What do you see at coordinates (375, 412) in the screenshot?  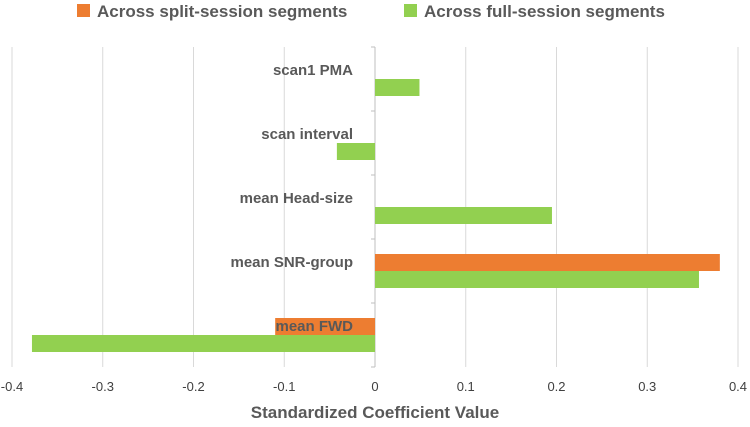 I see `x-axis-title: Standardized Coefficient Value` at bounding box center [375, 412].